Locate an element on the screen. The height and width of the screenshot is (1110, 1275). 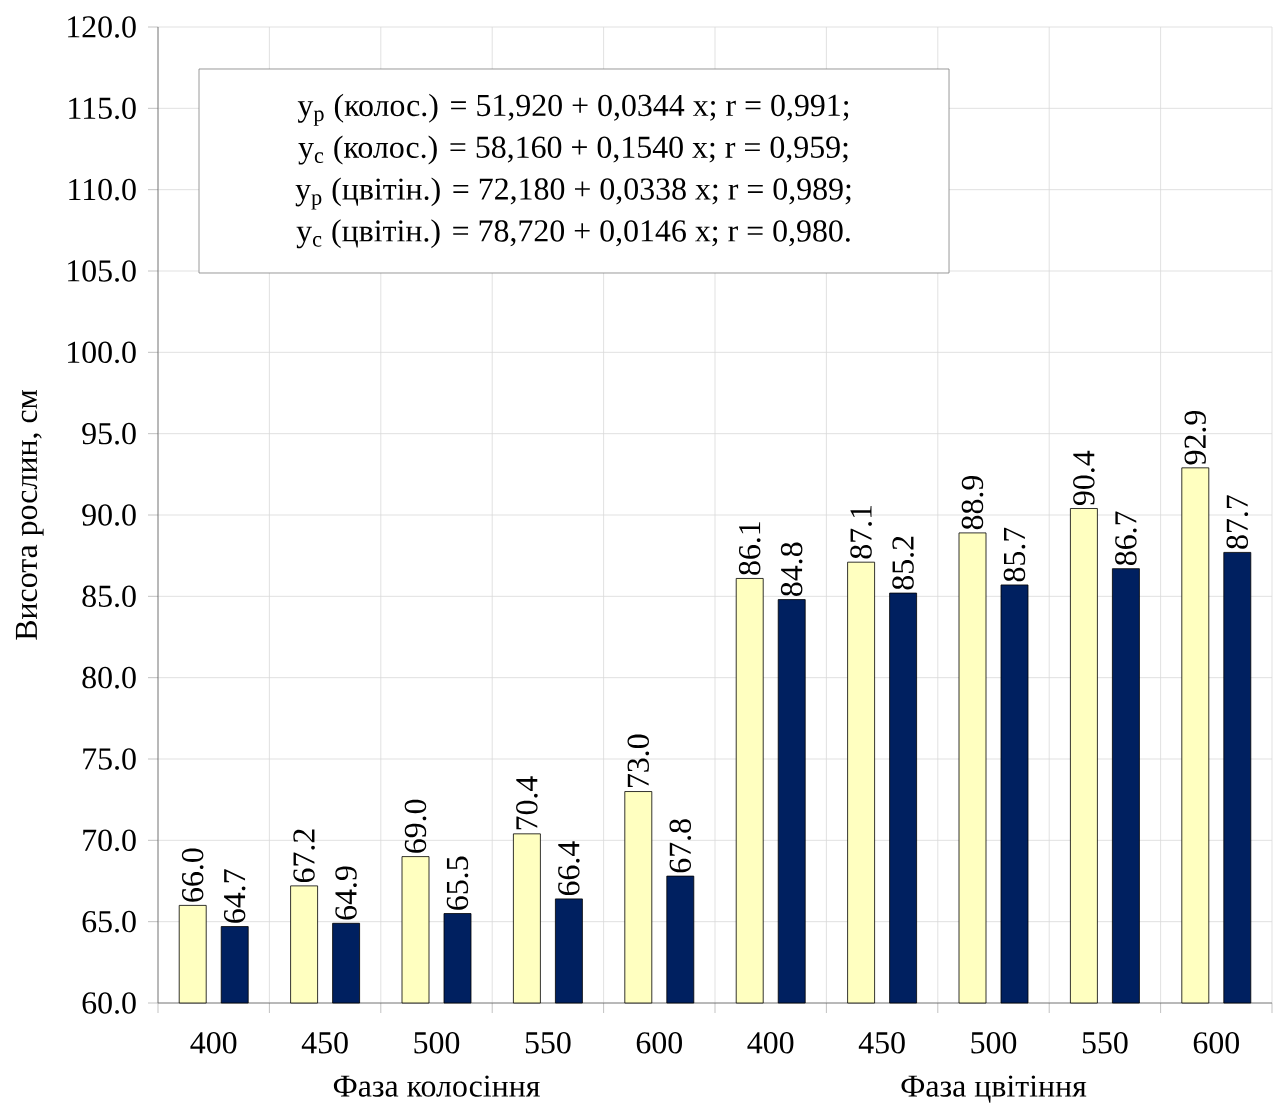
data-label: 84.8 is located at coordinates (791, 569).